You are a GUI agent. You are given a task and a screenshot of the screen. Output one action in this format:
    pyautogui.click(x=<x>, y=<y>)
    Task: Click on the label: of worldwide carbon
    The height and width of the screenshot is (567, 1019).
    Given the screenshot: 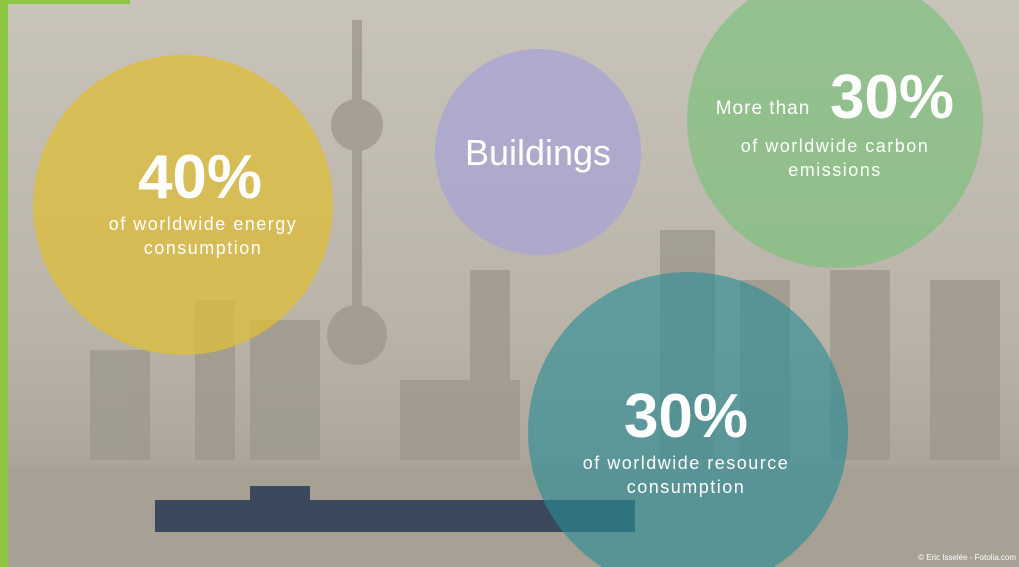 What is the action you would take?
    pyautogui.click(x=835, y=146)
    